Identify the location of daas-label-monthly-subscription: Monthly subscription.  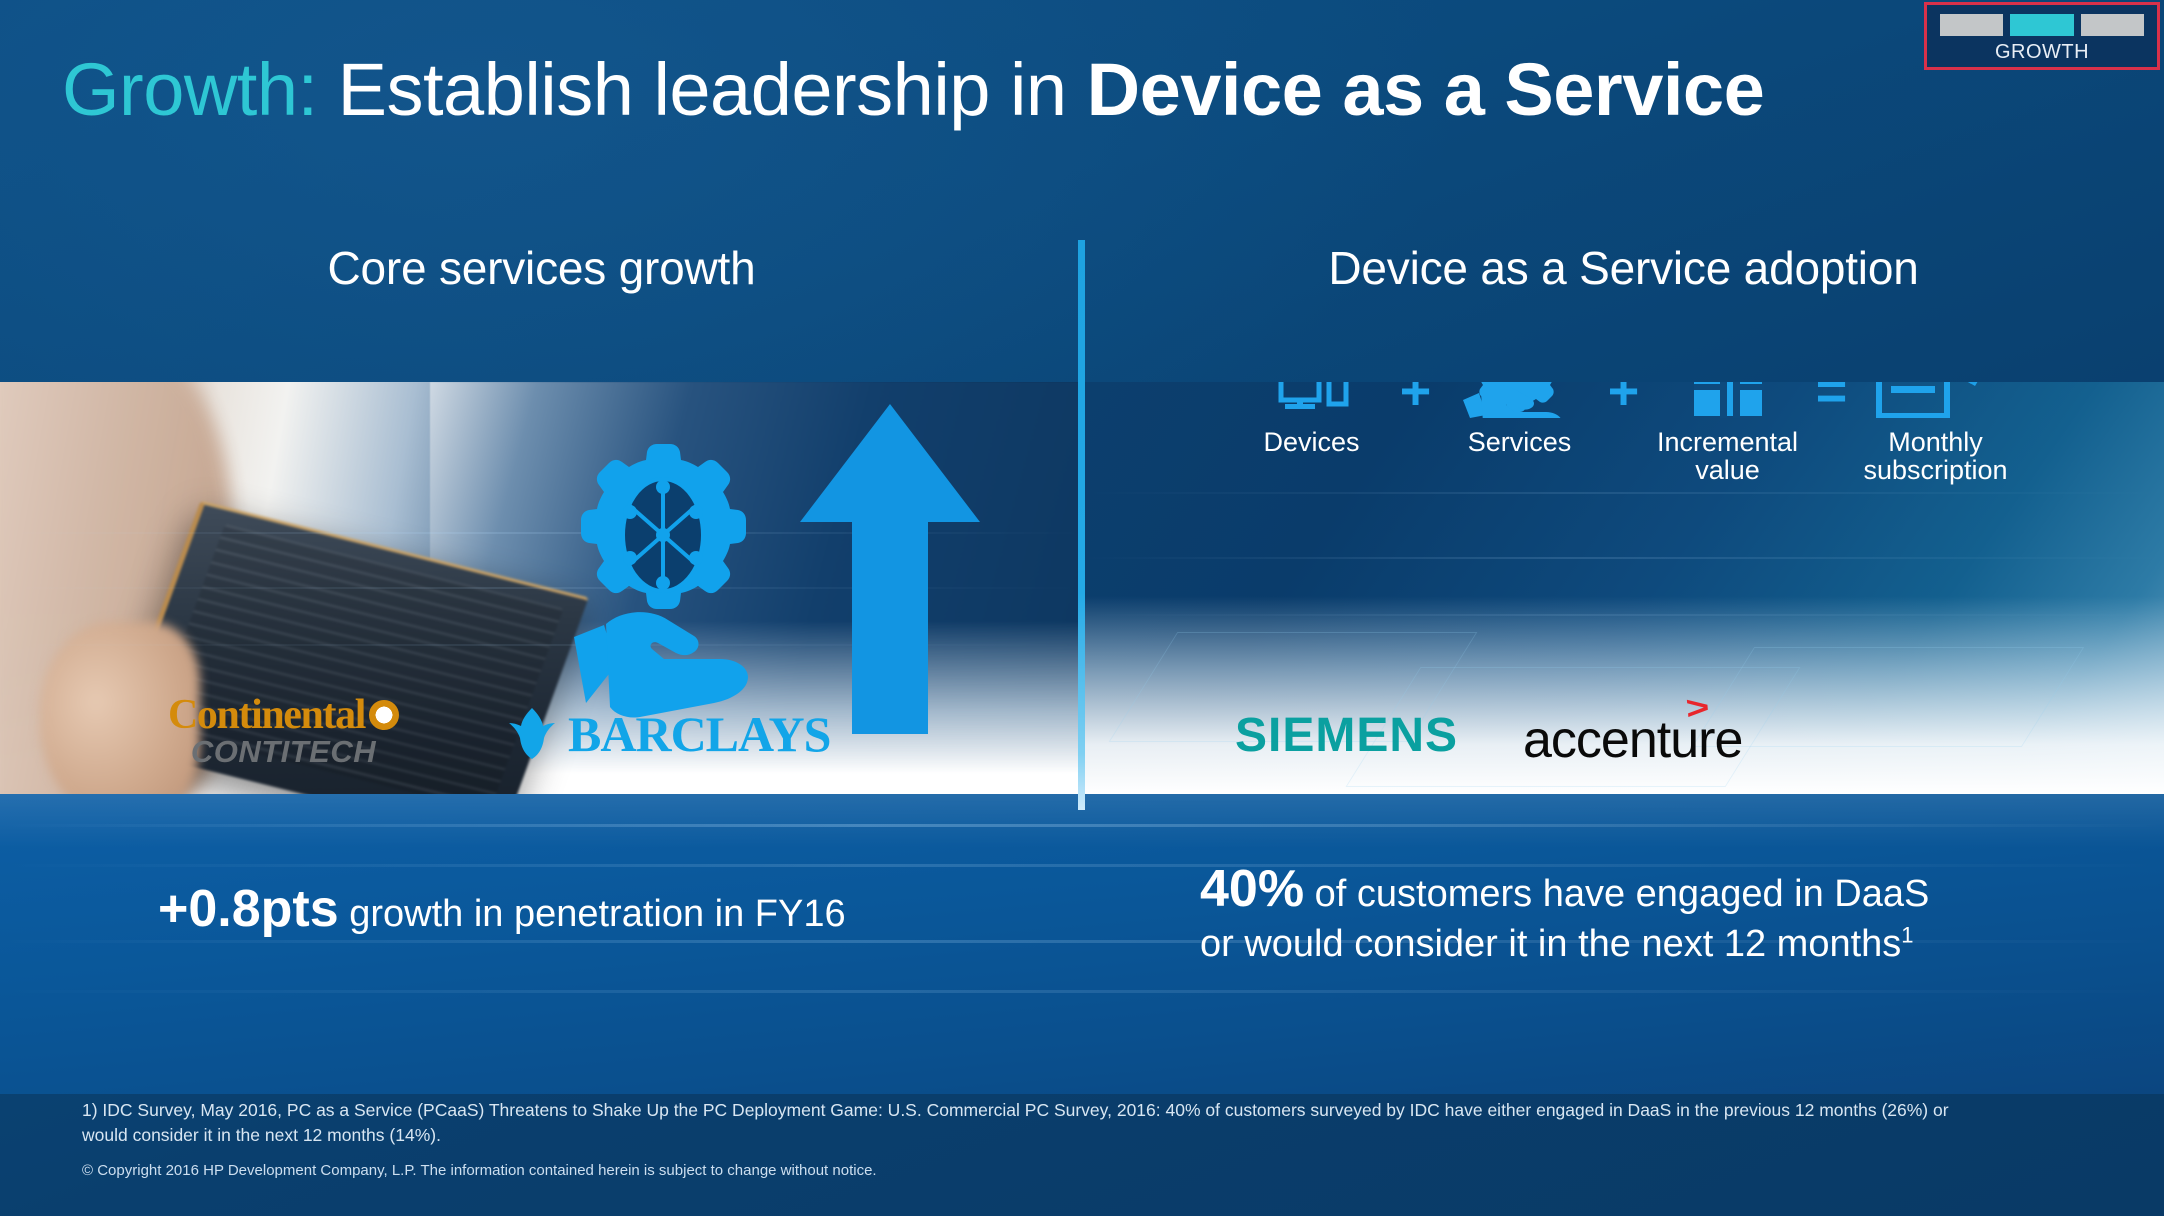
(1936, 456).